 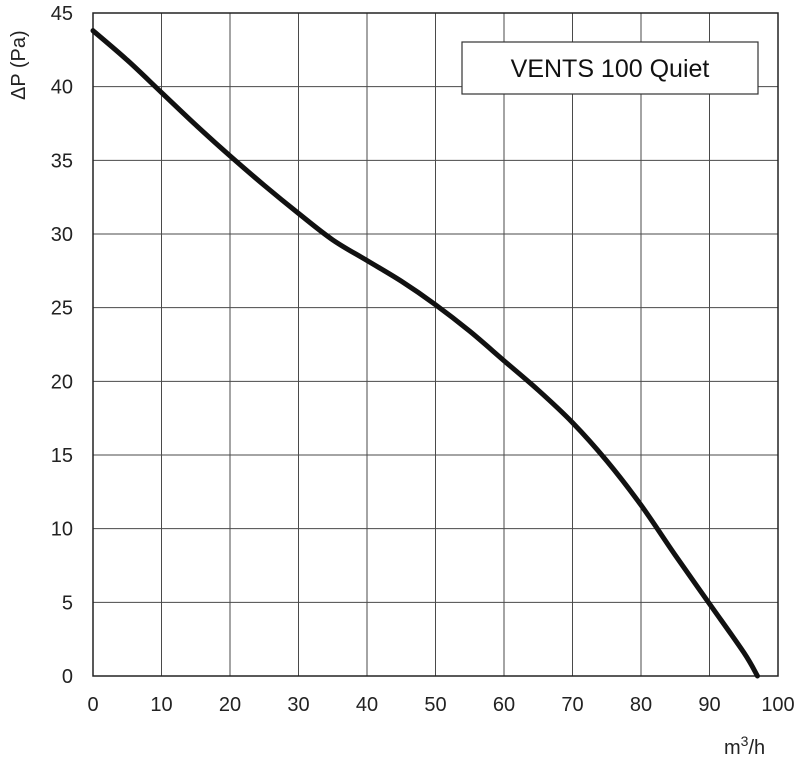 I want to click on legend-label: VENTS 100 Quiet, so click(x=610, y=69).